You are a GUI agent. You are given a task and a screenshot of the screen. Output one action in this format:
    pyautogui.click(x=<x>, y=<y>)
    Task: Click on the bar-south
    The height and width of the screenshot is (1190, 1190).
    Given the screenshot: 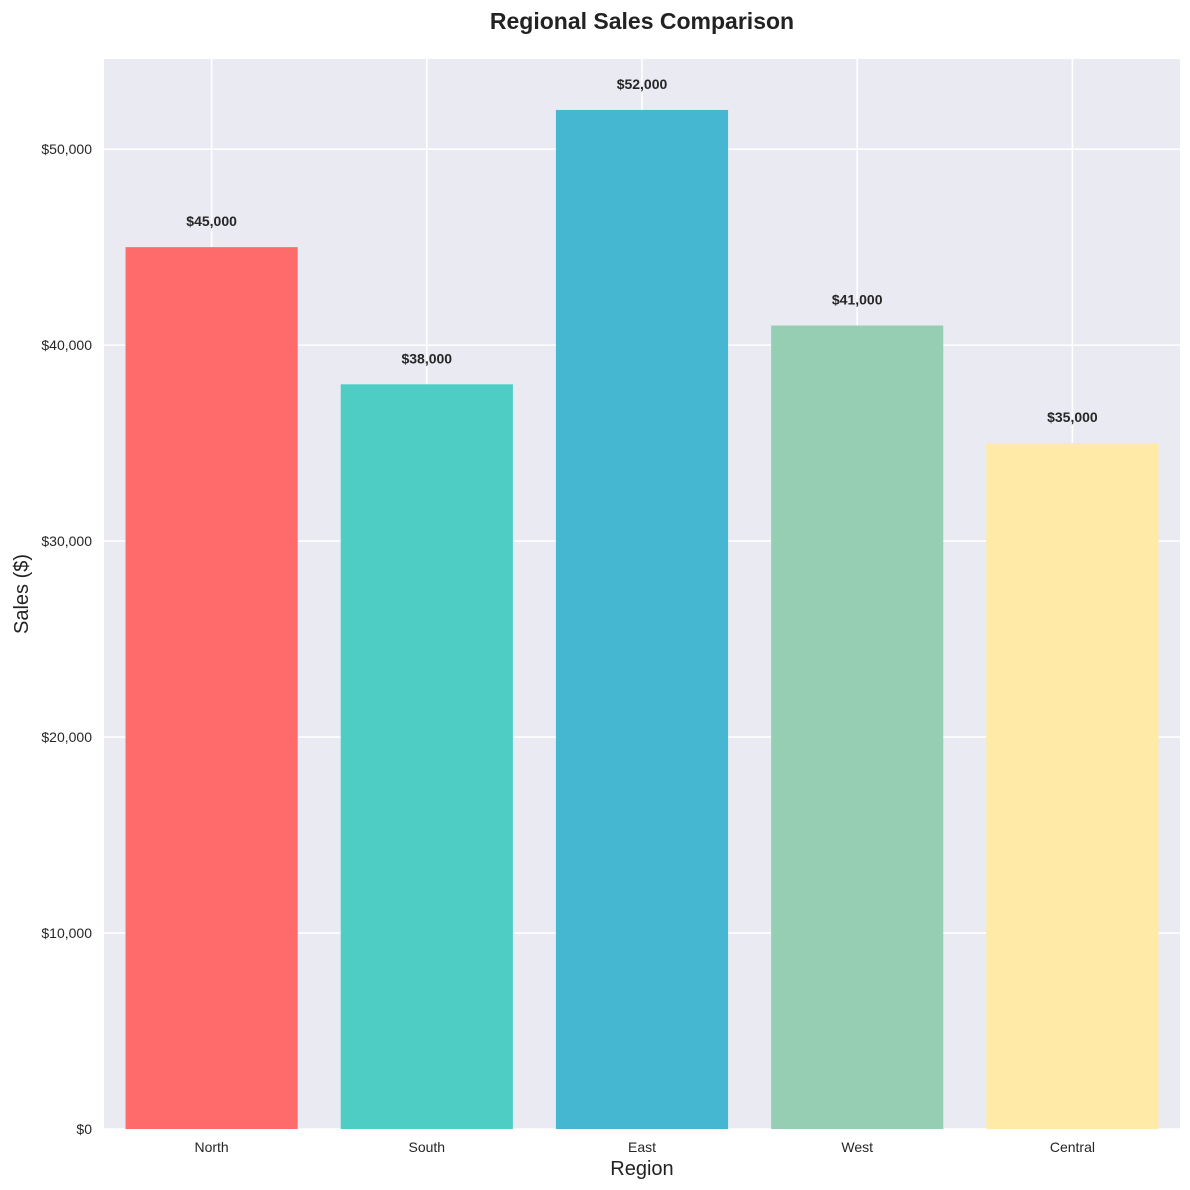 What is the action you would take?
    pyautogui.click(x=426, y=756)
    